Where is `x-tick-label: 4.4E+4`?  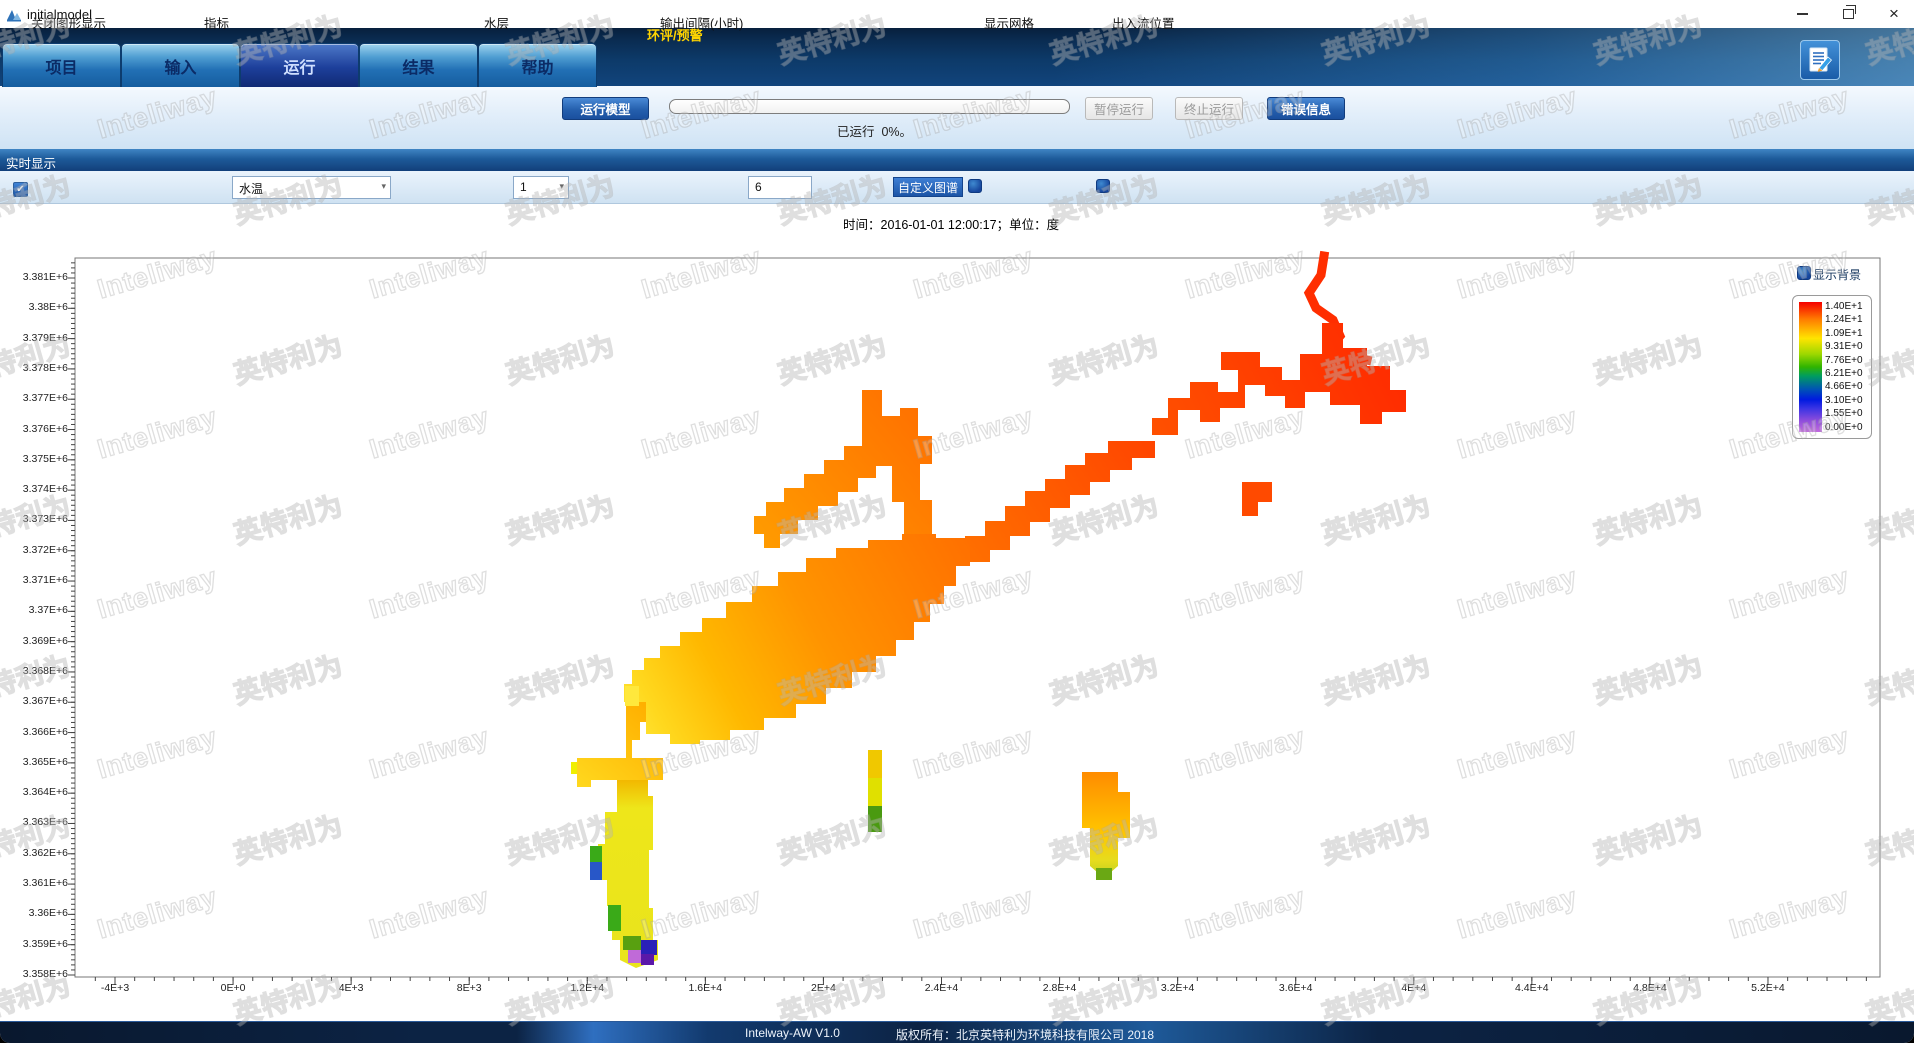
x-tick-label: 4.4E+4 is located at coordinates (1532, 988).